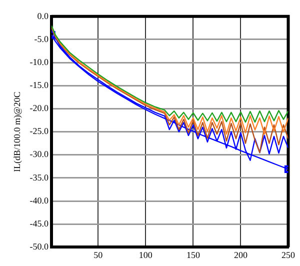  I want to click on y-tick-label: -40.0, so click(40, 200).